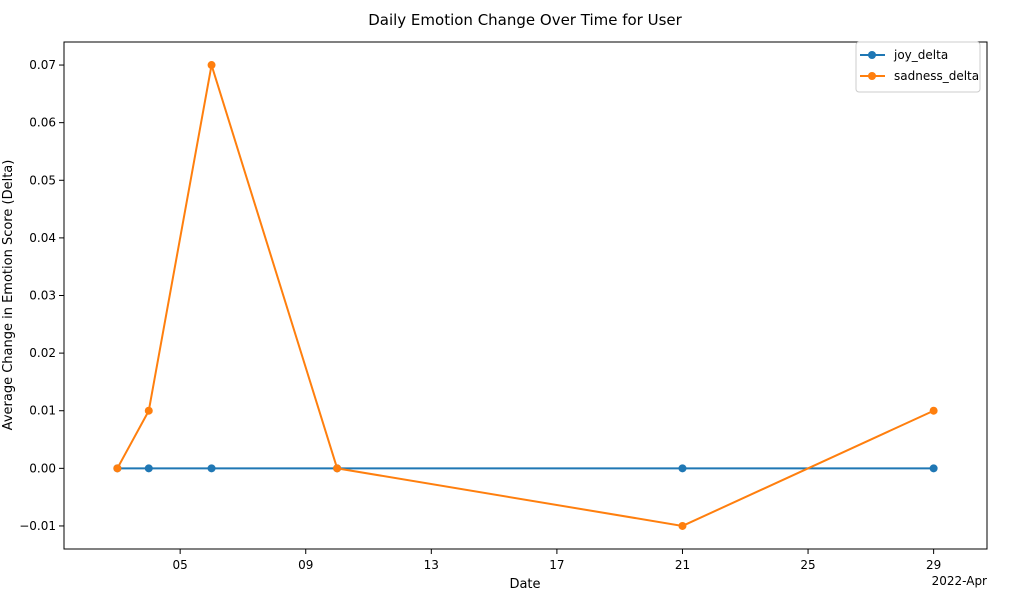  Describe the element at coordinates (524, 584) in the screenshot. I see `x-axis-label: Date` at that location.